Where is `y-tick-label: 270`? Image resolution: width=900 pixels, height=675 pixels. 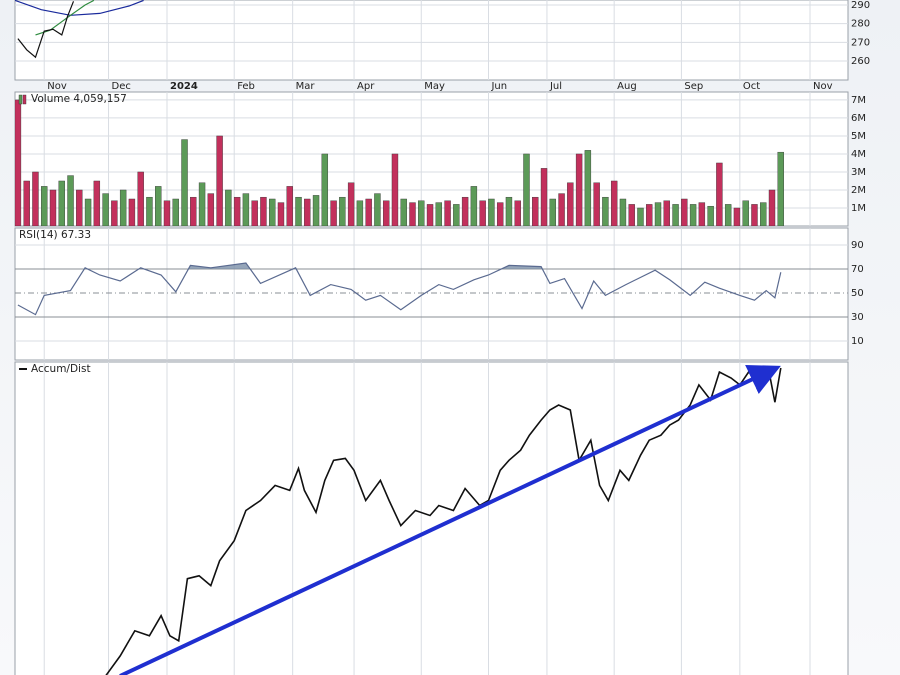
y-tick-label: 270 is located at coordinates (860, 42).